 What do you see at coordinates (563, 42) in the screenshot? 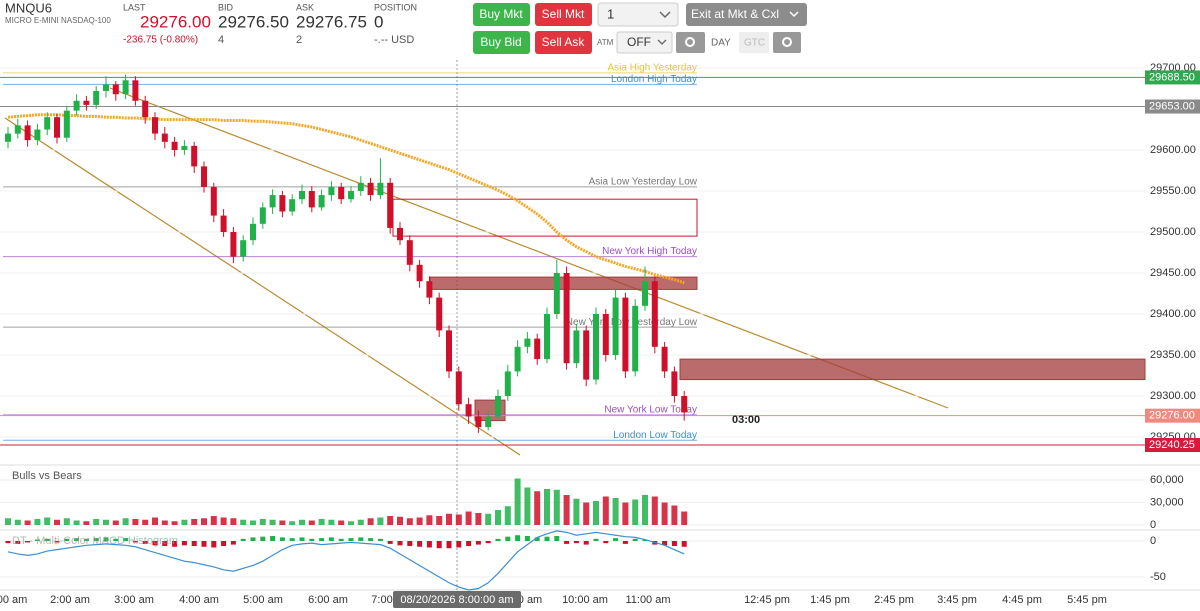
I see `sell-ask-button: Sell Ask` at bounding box center [563, 42].